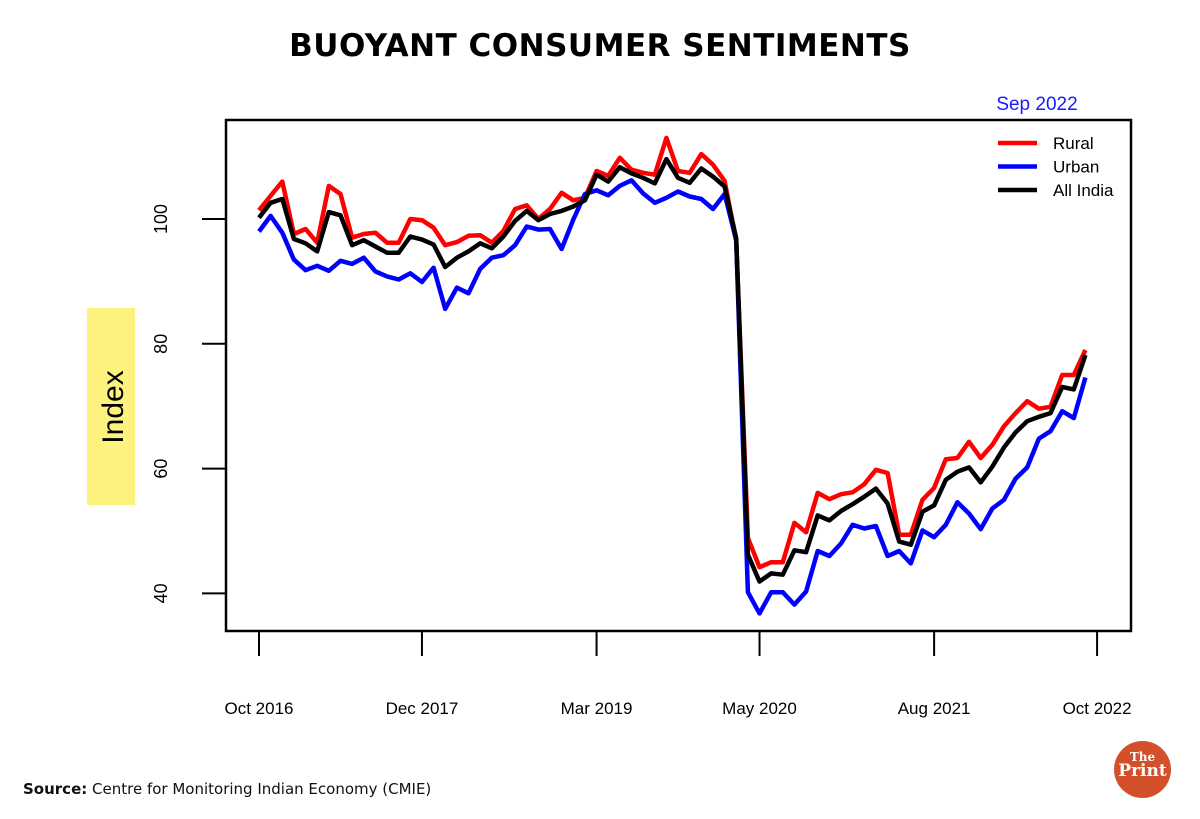  I want to click on chart-title: BUOYANT CONSUMER SENTIMENTS, so click(600, 46).